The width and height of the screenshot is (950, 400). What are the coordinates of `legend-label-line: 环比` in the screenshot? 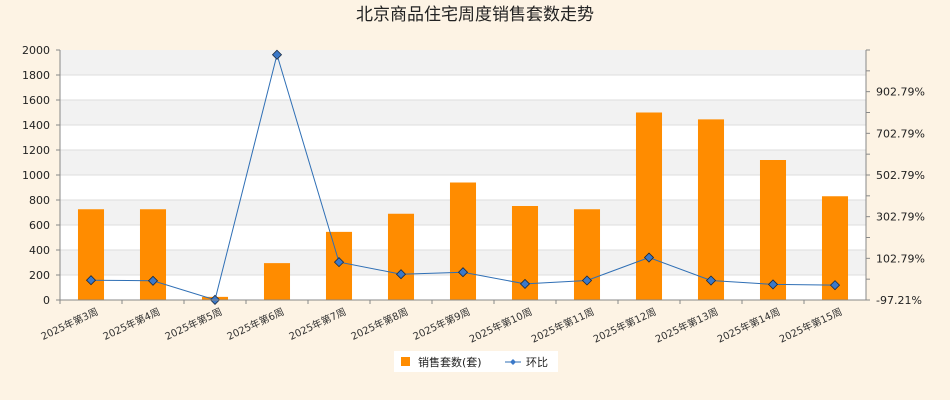 It's located at (537, 362).